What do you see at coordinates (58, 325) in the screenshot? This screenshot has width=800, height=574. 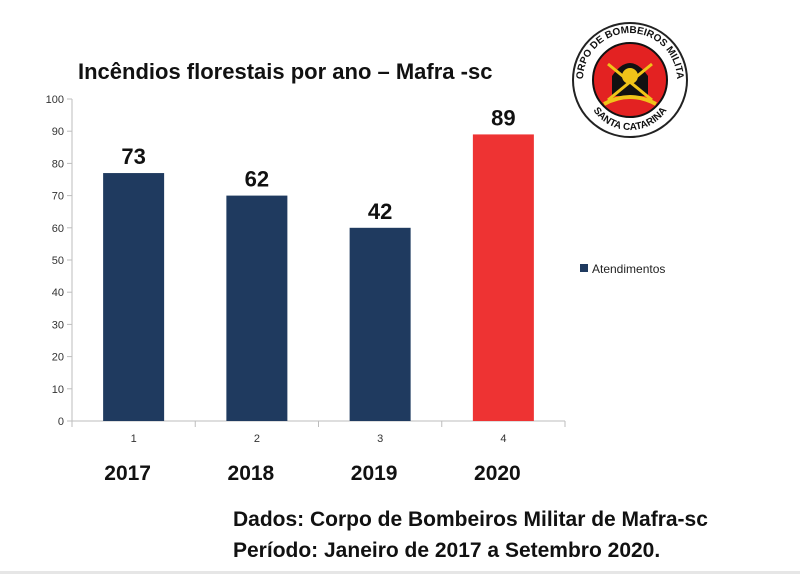 I see `y-tick-label: 30` at bounding box center [58, 325].